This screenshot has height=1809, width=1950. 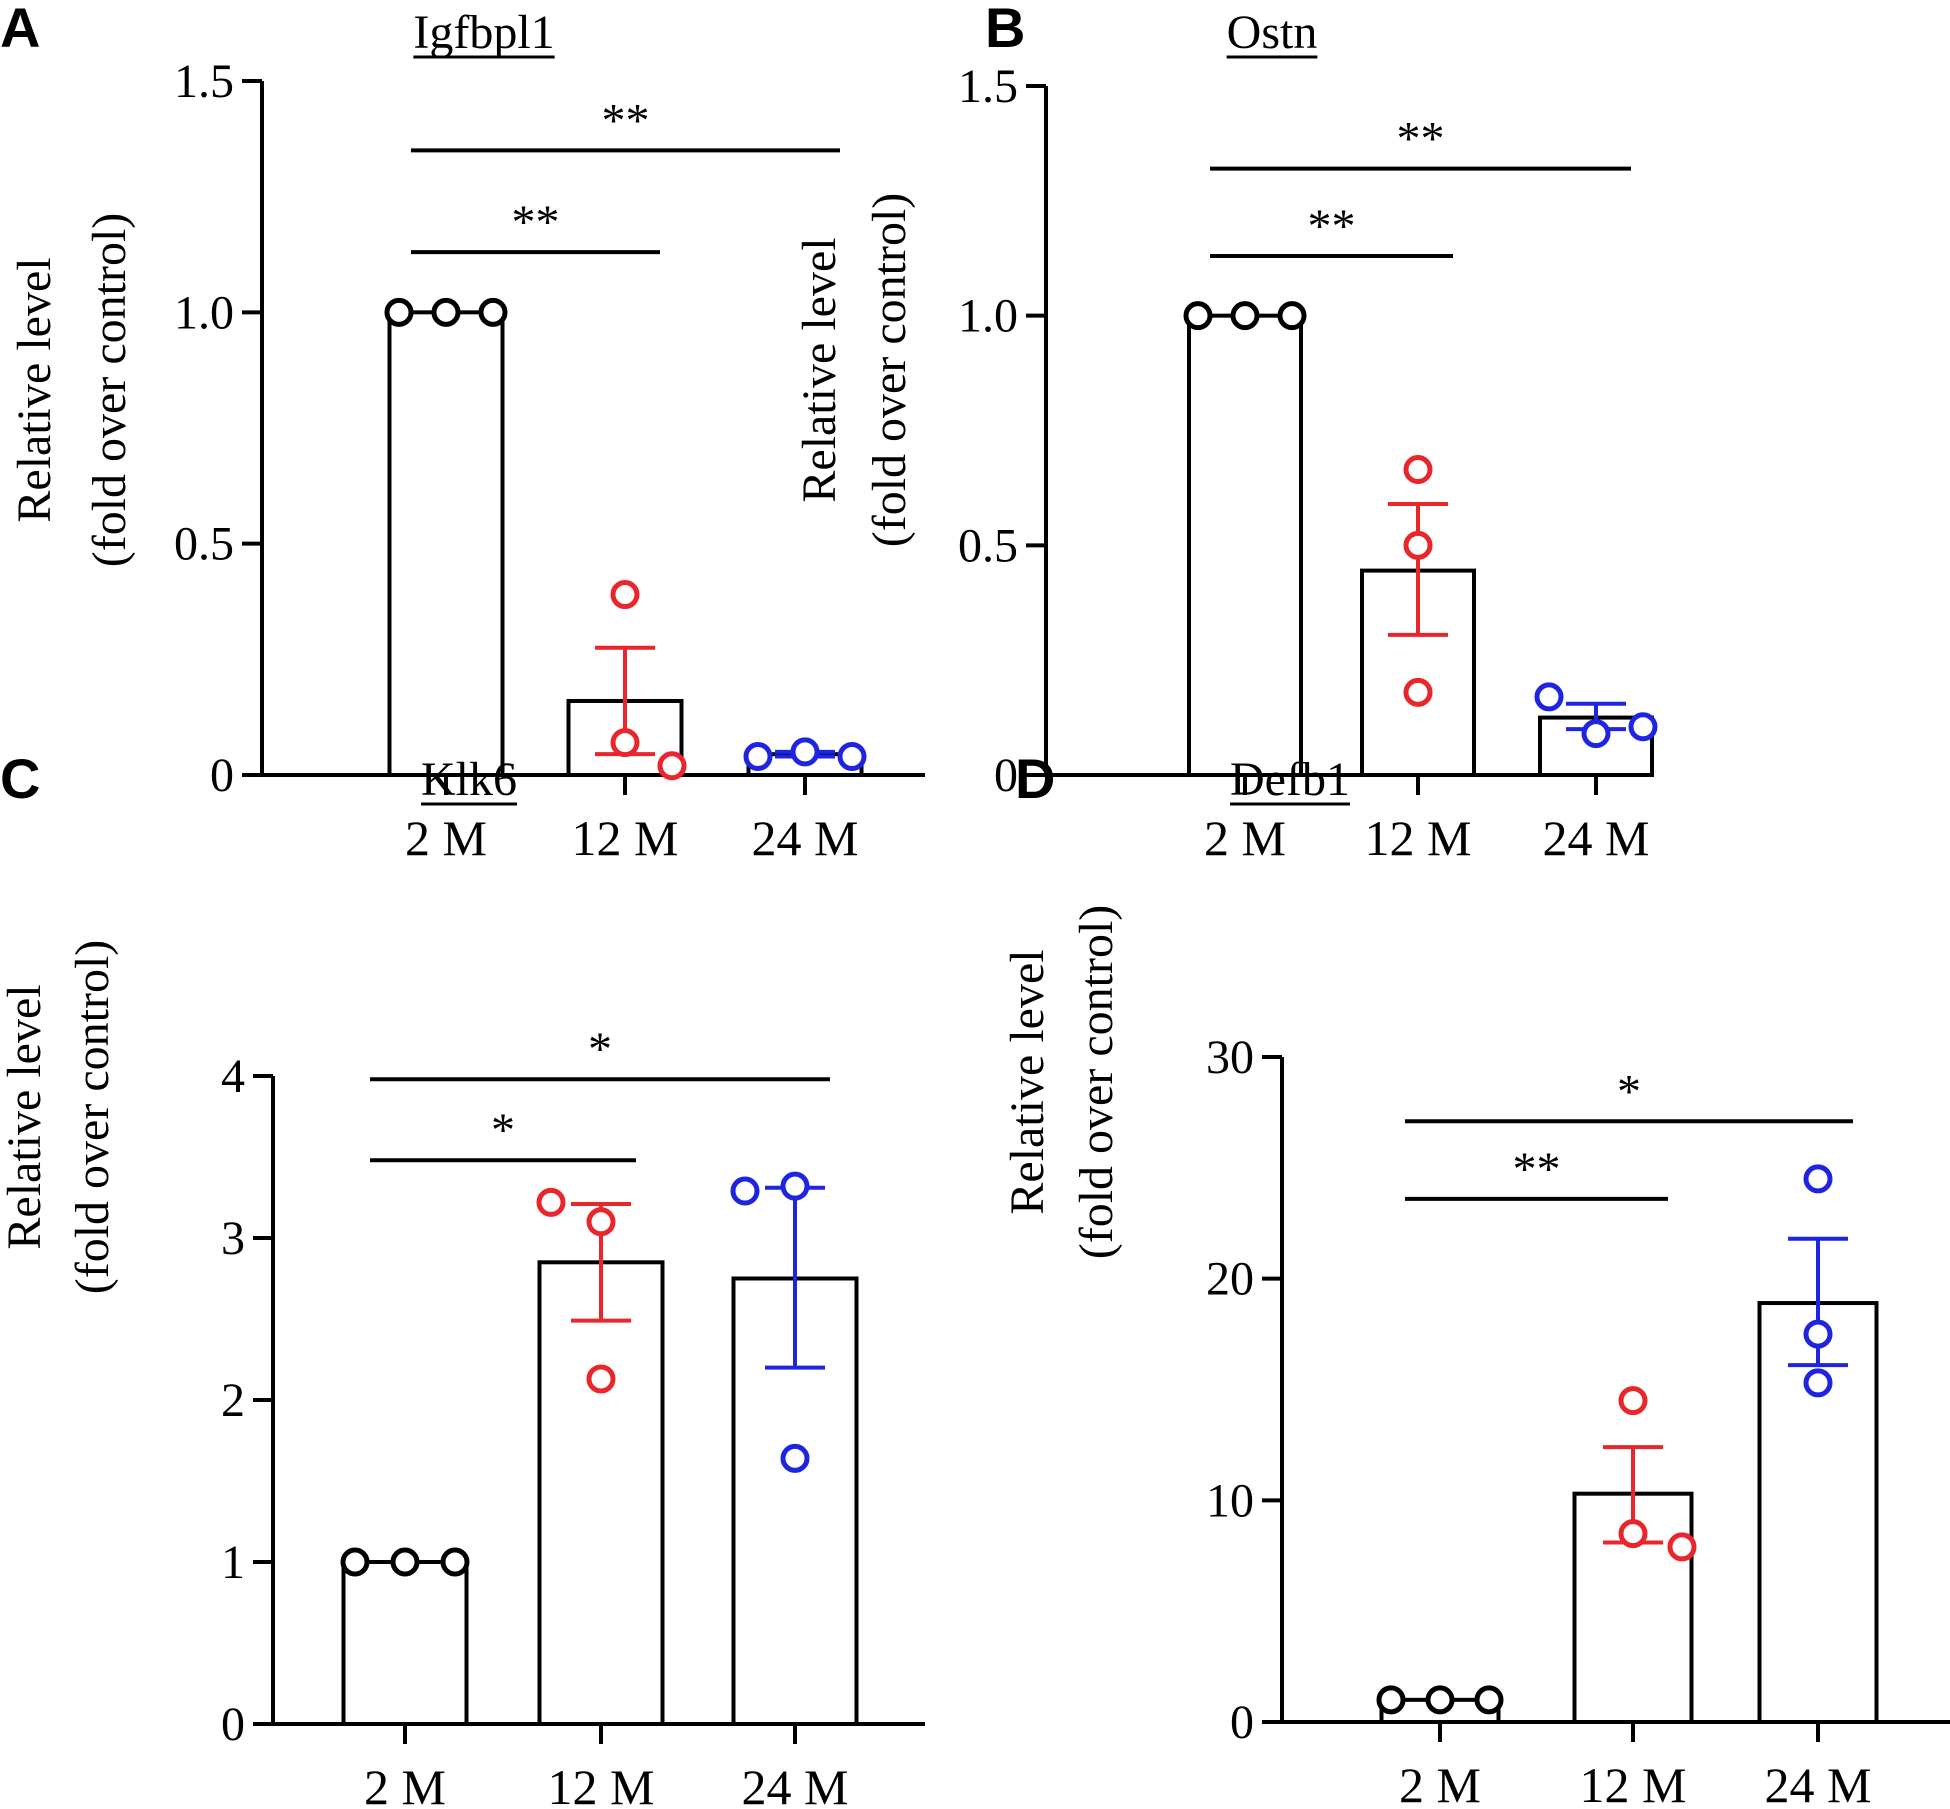 What do you see at coordinates (233, 1076) in the screenshot?
I see `y-tick-label: 4` at bounding box center [233, 1076].